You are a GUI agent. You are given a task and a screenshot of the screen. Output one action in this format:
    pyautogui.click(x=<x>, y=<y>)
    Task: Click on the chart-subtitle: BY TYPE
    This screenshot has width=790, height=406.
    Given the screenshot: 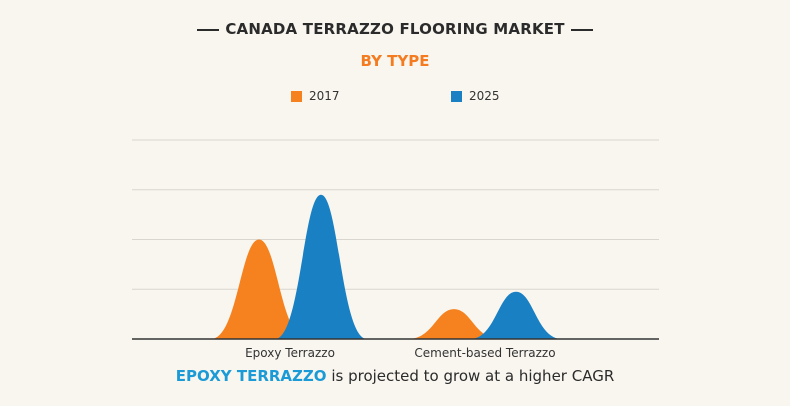 What is the action you would take?
    pyautogui.click(x=395, y=61)
    